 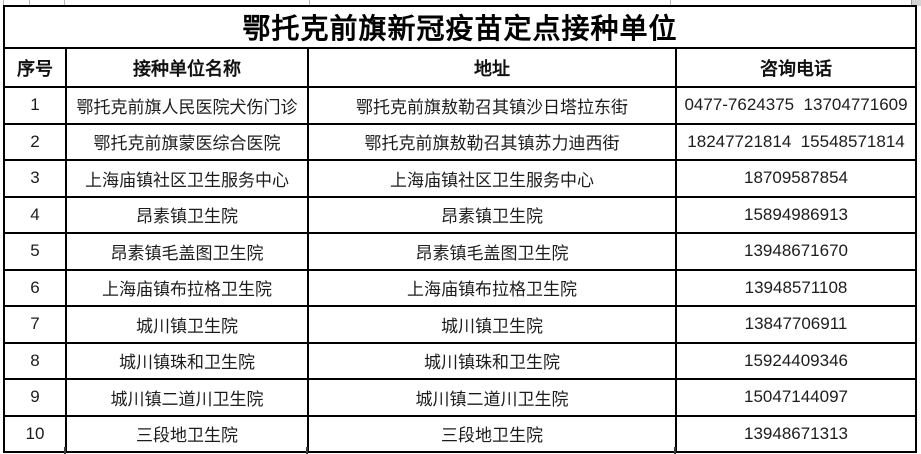 I want to click on unit-name-cell: 上海庙镇社区卫生服务中心, so click(x=187, y=178).